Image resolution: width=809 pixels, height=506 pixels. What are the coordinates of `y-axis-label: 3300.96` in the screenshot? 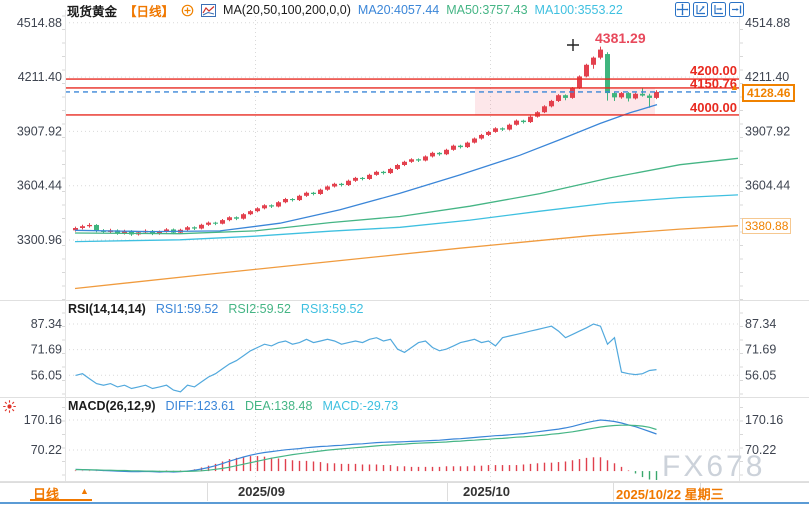 It's located at (39, 240).